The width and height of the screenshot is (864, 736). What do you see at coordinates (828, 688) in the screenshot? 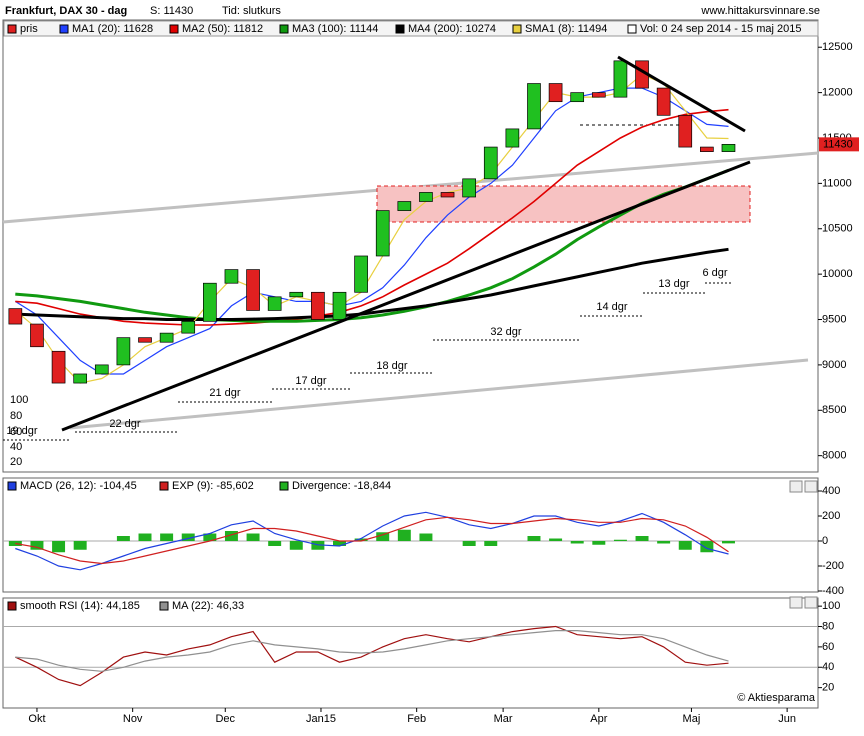
I see `y-tick-label: 20` at bounding box center [828, 688].